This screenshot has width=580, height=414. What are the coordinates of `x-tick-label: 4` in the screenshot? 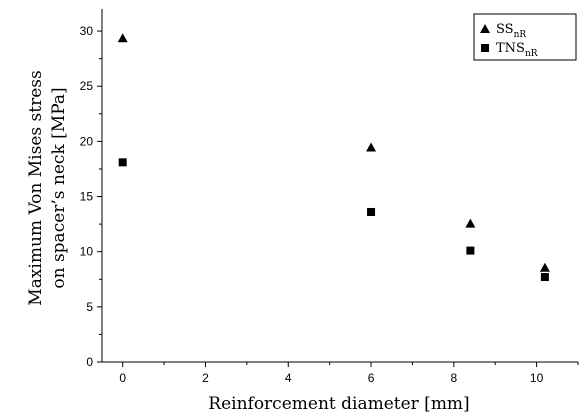 It's located at (288, 378).